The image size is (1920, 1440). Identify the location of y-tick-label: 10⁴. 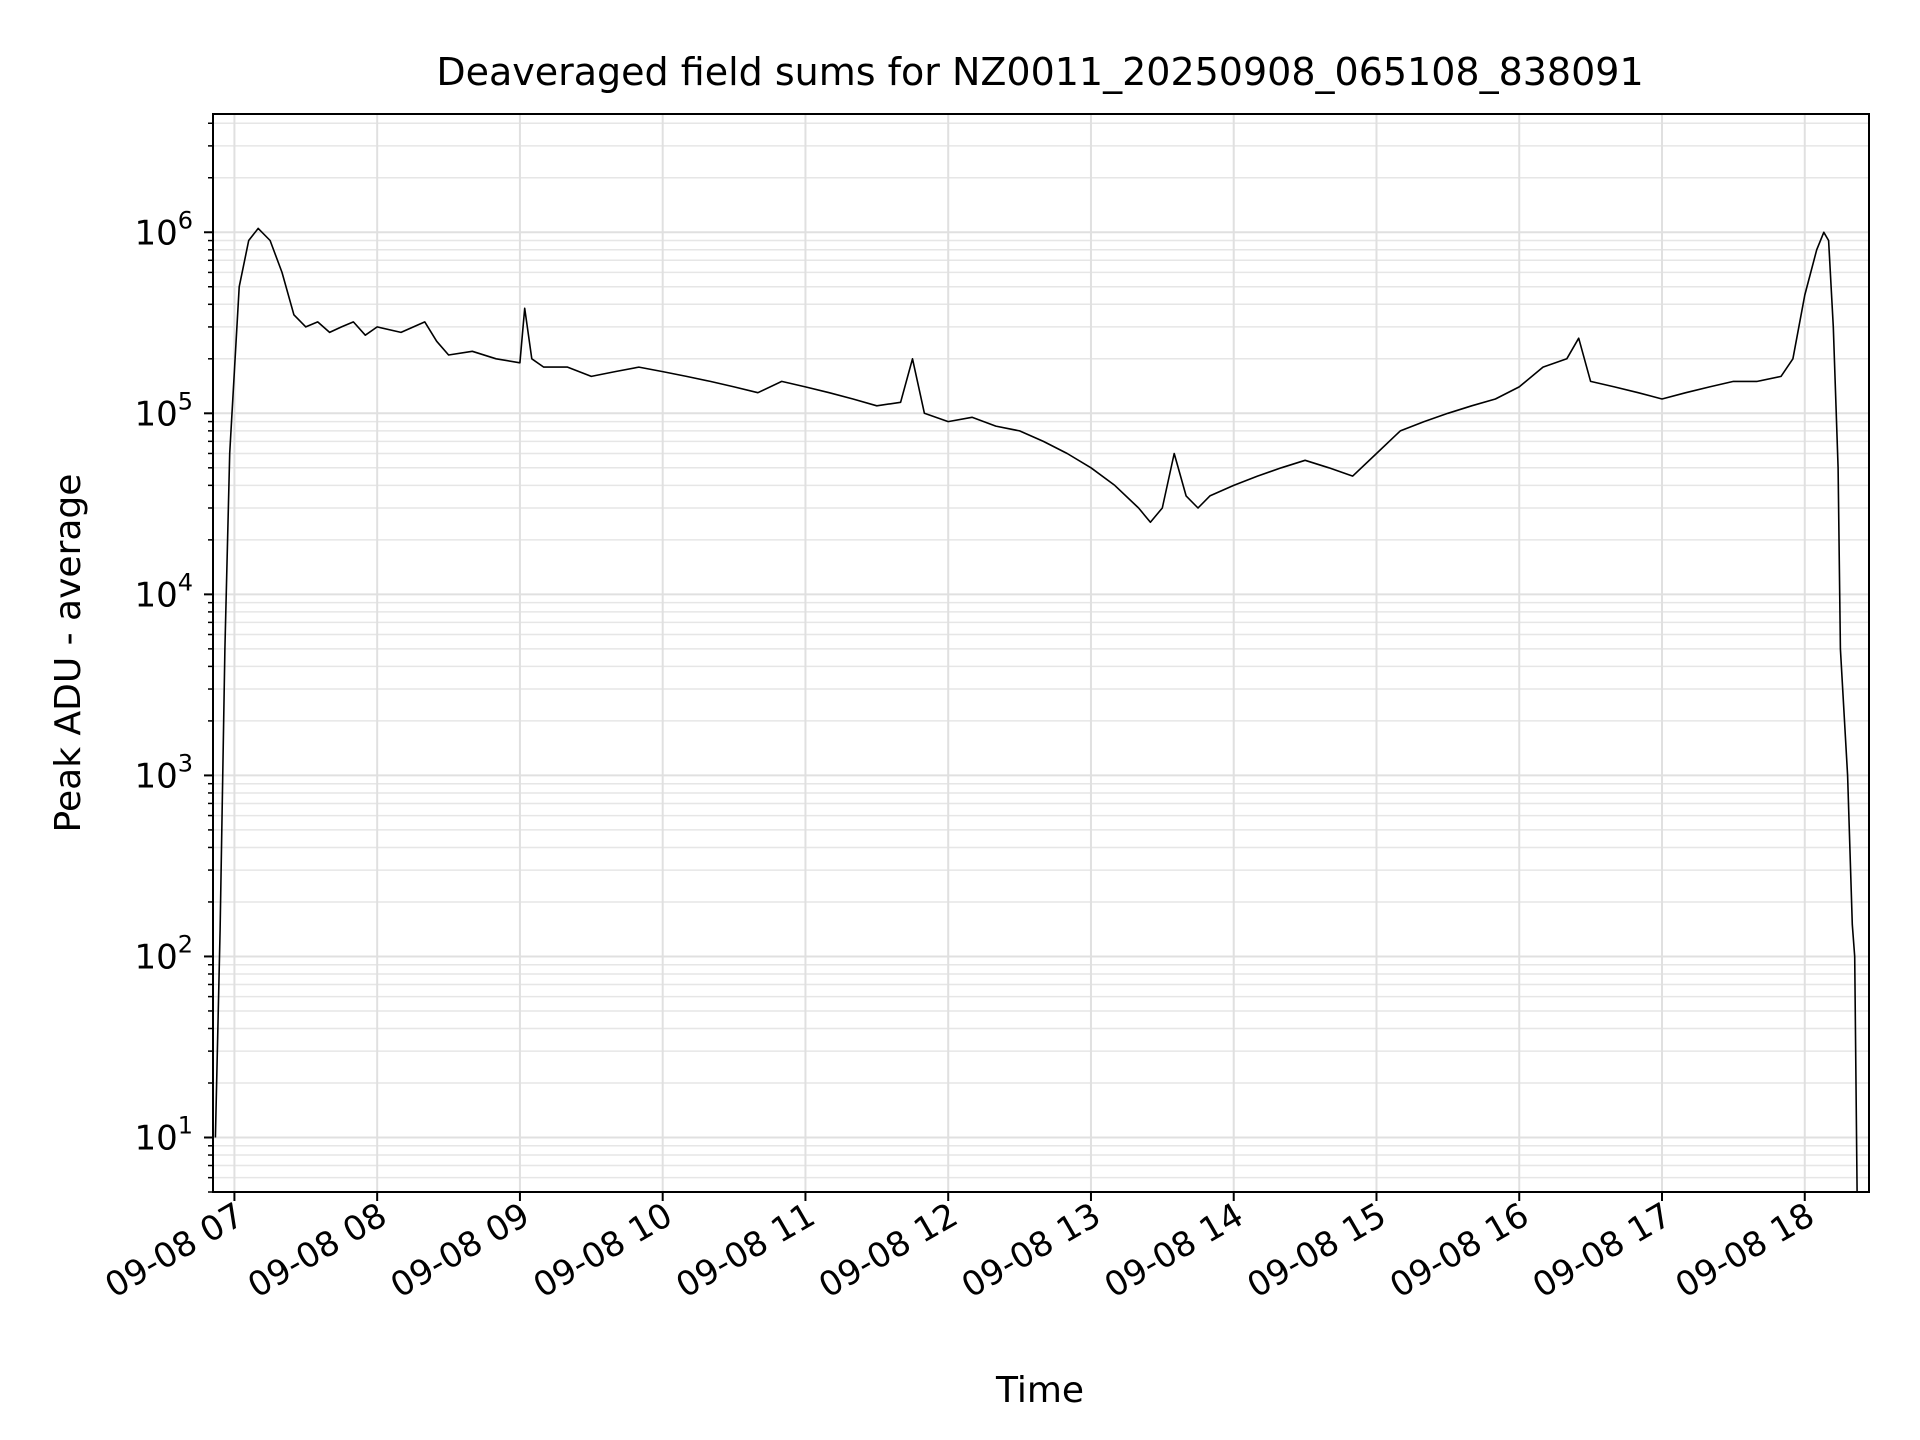
(163, 591).